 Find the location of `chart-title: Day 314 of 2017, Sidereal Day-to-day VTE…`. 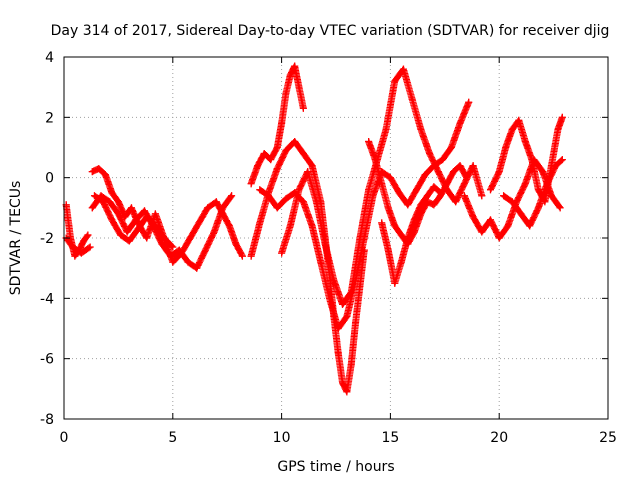

chart-title: Day 314 of 2017, Sidereal Day-to-day VTE… is located at coordinates (330, 31).